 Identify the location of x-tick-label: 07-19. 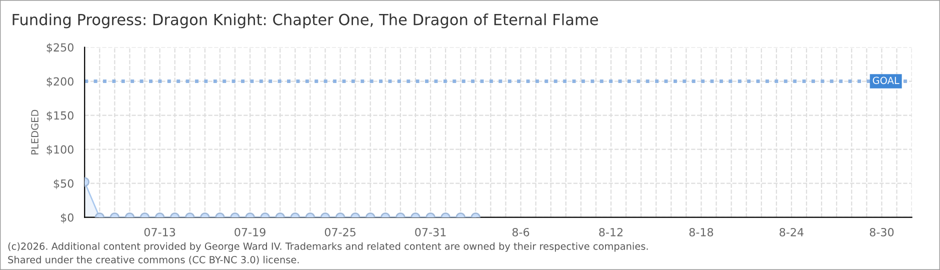
(250, 232).